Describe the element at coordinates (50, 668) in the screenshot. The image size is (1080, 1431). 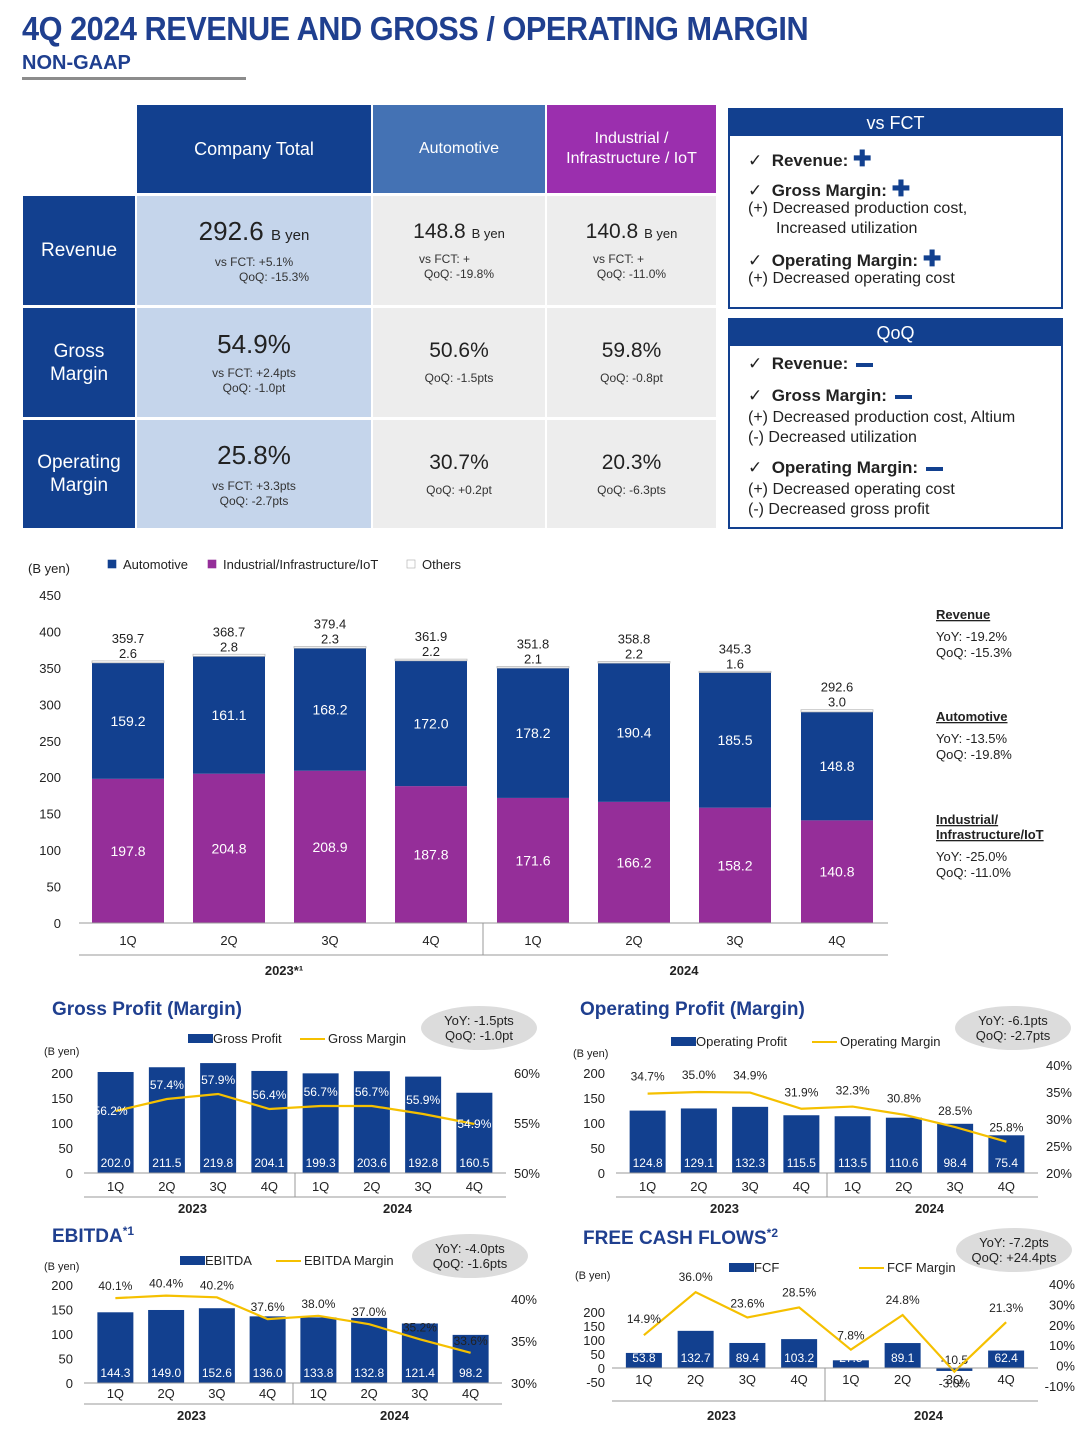
I see `y-tick-label: 350` at that location.